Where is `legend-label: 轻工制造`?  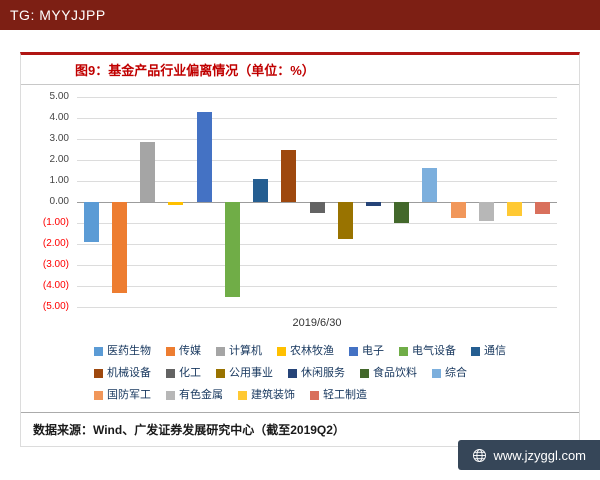 legend-label: 轻工制造 is located at coordinates (345, 395).